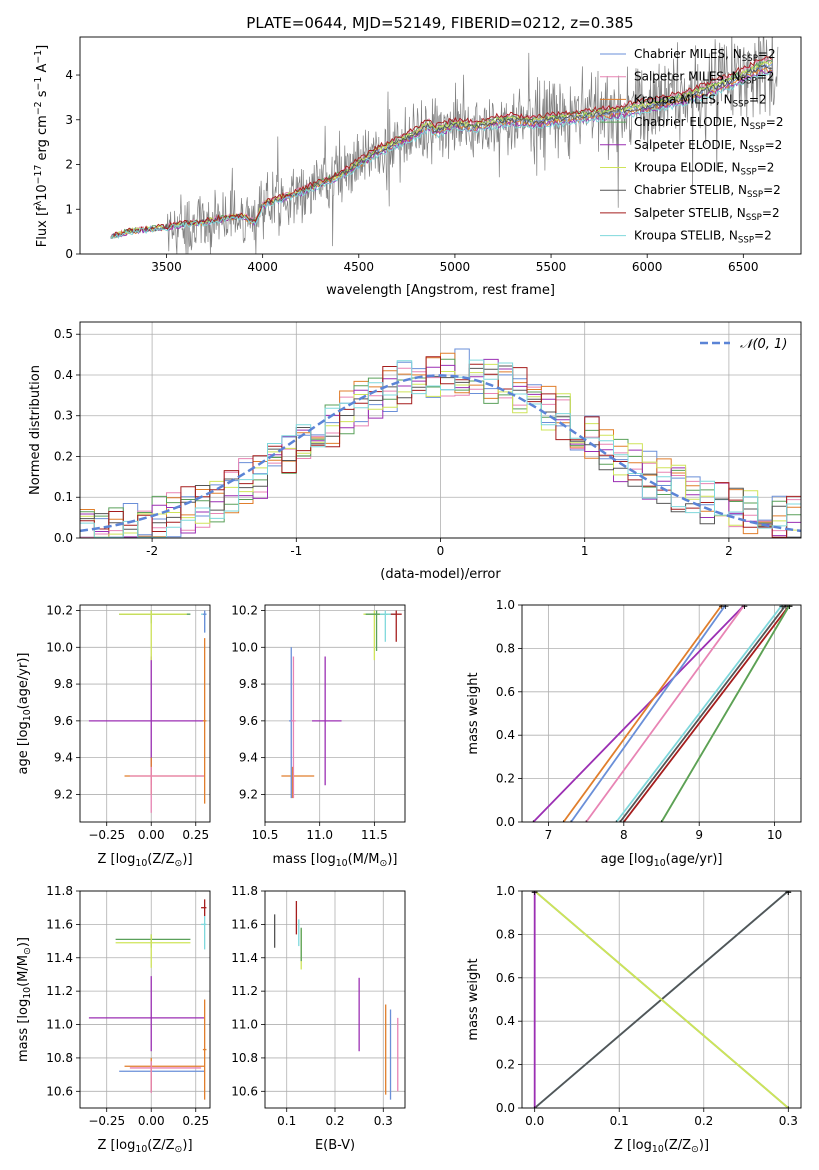 This screenshot has height=1170, width=819. What do you see at coordinates (24, 714) in the screenshot?
I see `y-axis-label: age [log10(age/yr)]` at bounding box center [24, 714].